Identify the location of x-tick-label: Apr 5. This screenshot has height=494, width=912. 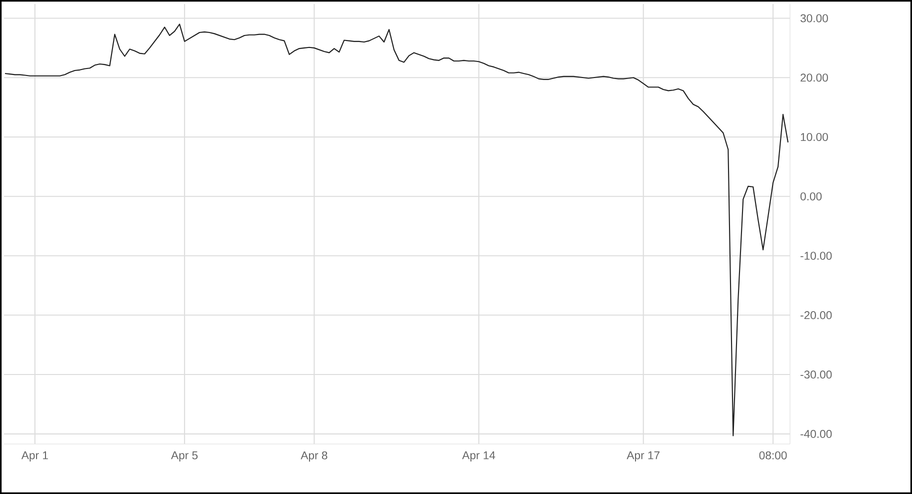
(184, 456).